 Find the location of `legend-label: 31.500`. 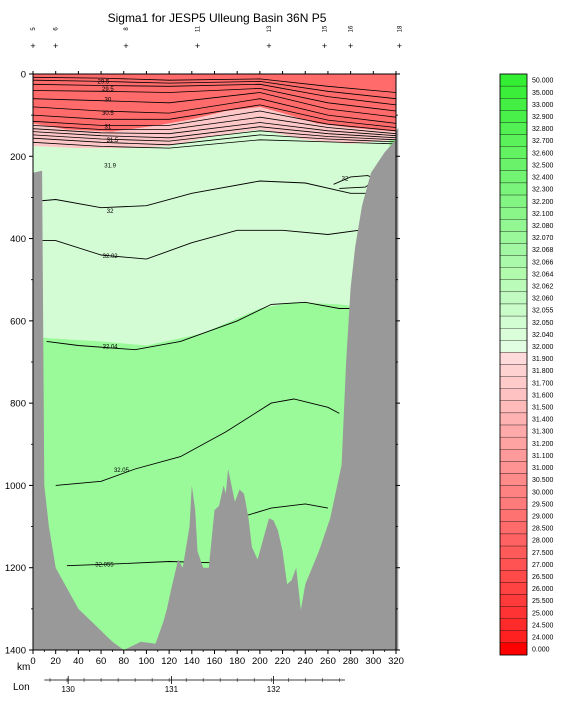

legend-label: 31.500 is located at coordinates (543, 408).